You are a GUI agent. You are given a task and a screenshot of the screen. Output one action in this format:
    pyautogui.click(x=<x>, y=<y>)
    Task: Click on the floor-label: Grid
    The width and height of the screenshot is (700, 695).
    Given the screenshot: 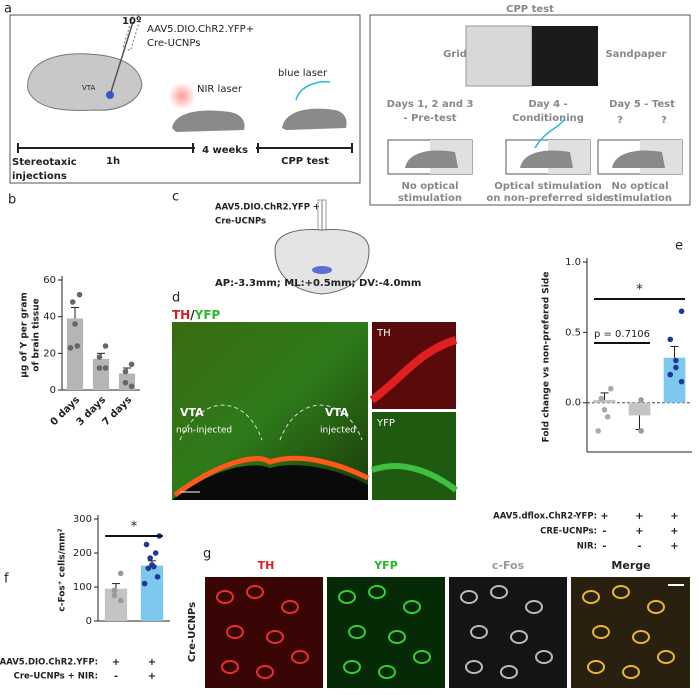 What is the action you would take?
    pyautogui.click(x=455, y=54)
    